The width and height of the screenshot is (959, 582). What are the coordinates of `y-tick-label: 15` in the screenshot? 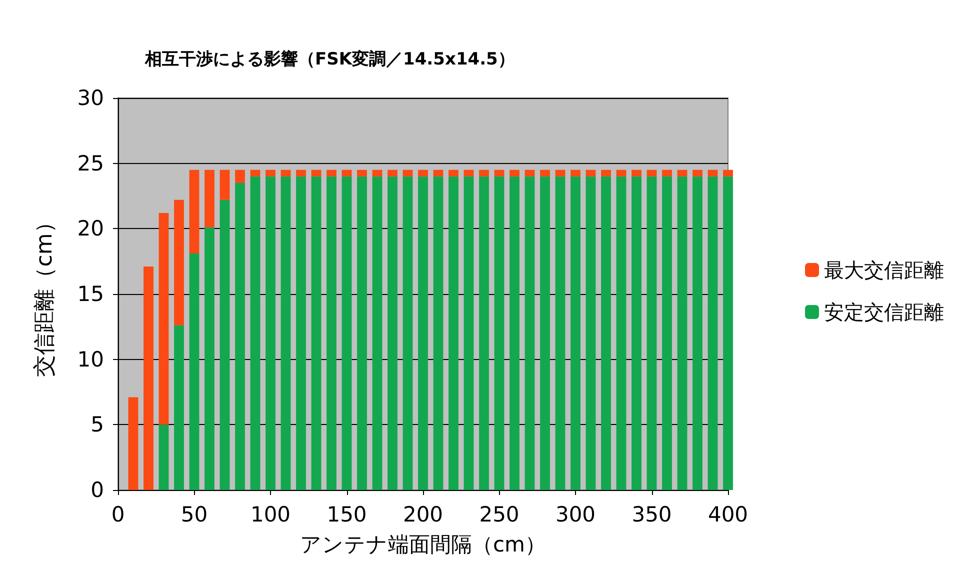 It's located at (90, 294).